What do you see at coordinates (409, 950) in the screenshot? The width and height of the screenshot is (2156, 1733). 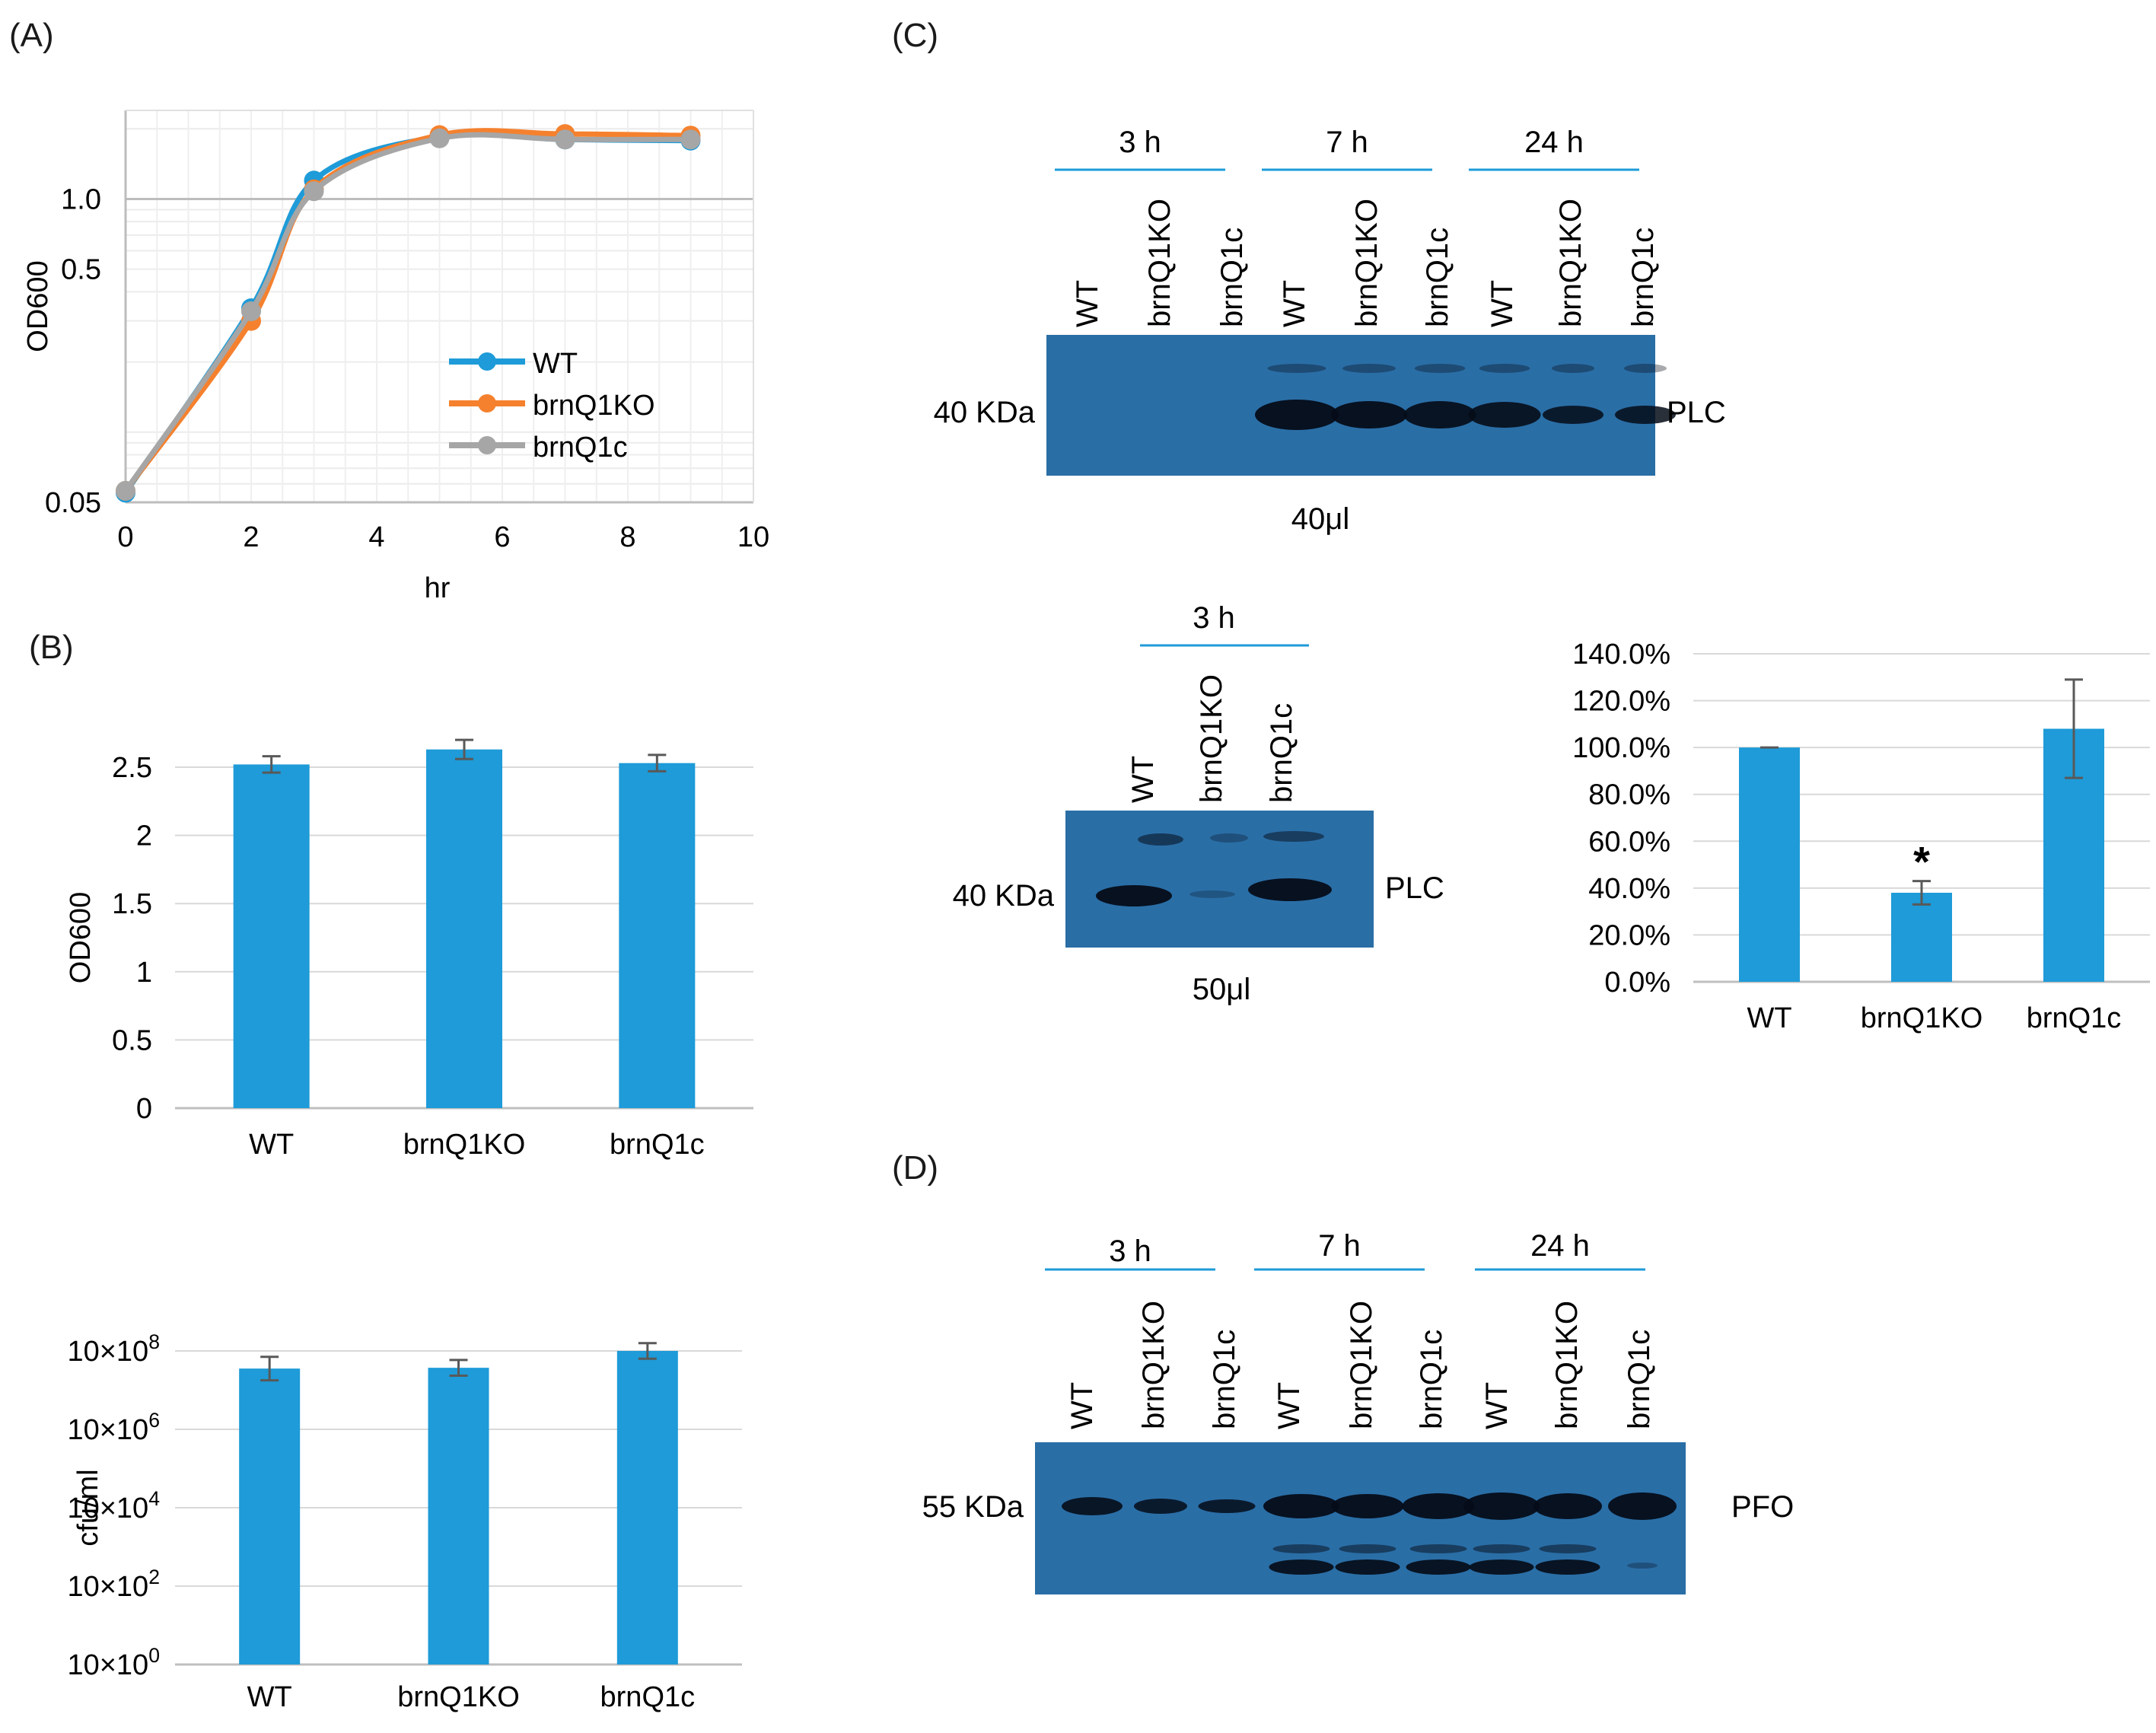 I see `od600-bar-plot: 0 0.5 1 1.5 2 2.5 WT brnQ1KO brnQ1c OD600` at bounding box center [409, 950].